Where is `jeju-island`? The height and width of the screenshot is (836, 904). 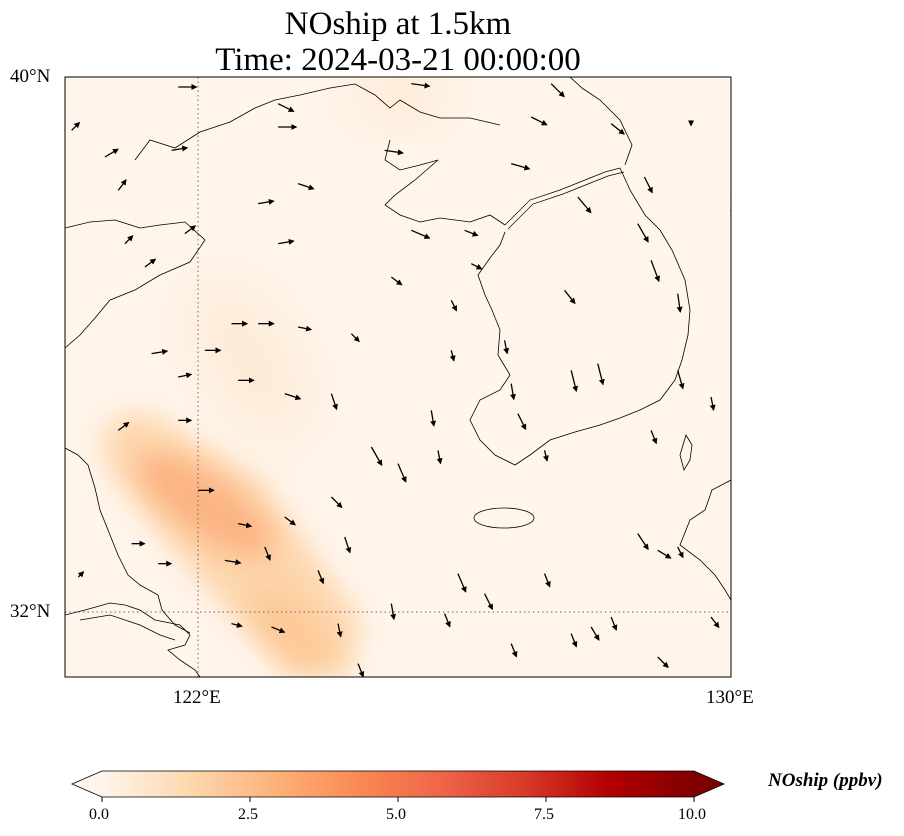 jeju-island is located at coordinates (504, 518).